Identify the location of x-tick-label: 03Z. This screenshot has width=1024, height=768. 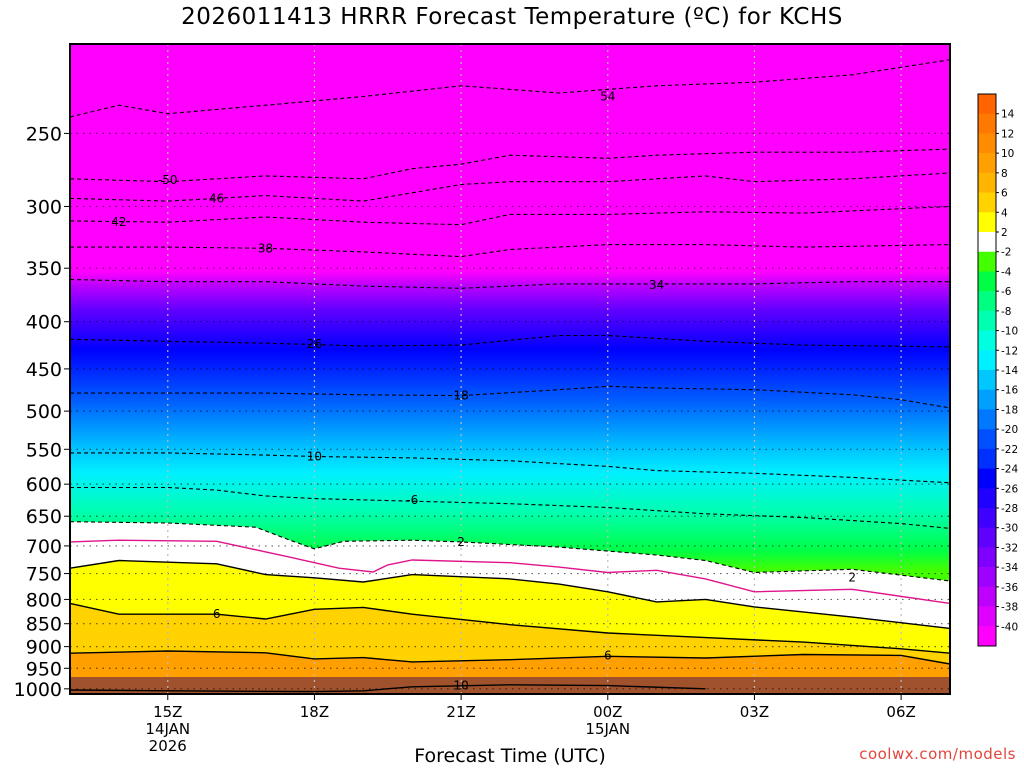
(754, 712).